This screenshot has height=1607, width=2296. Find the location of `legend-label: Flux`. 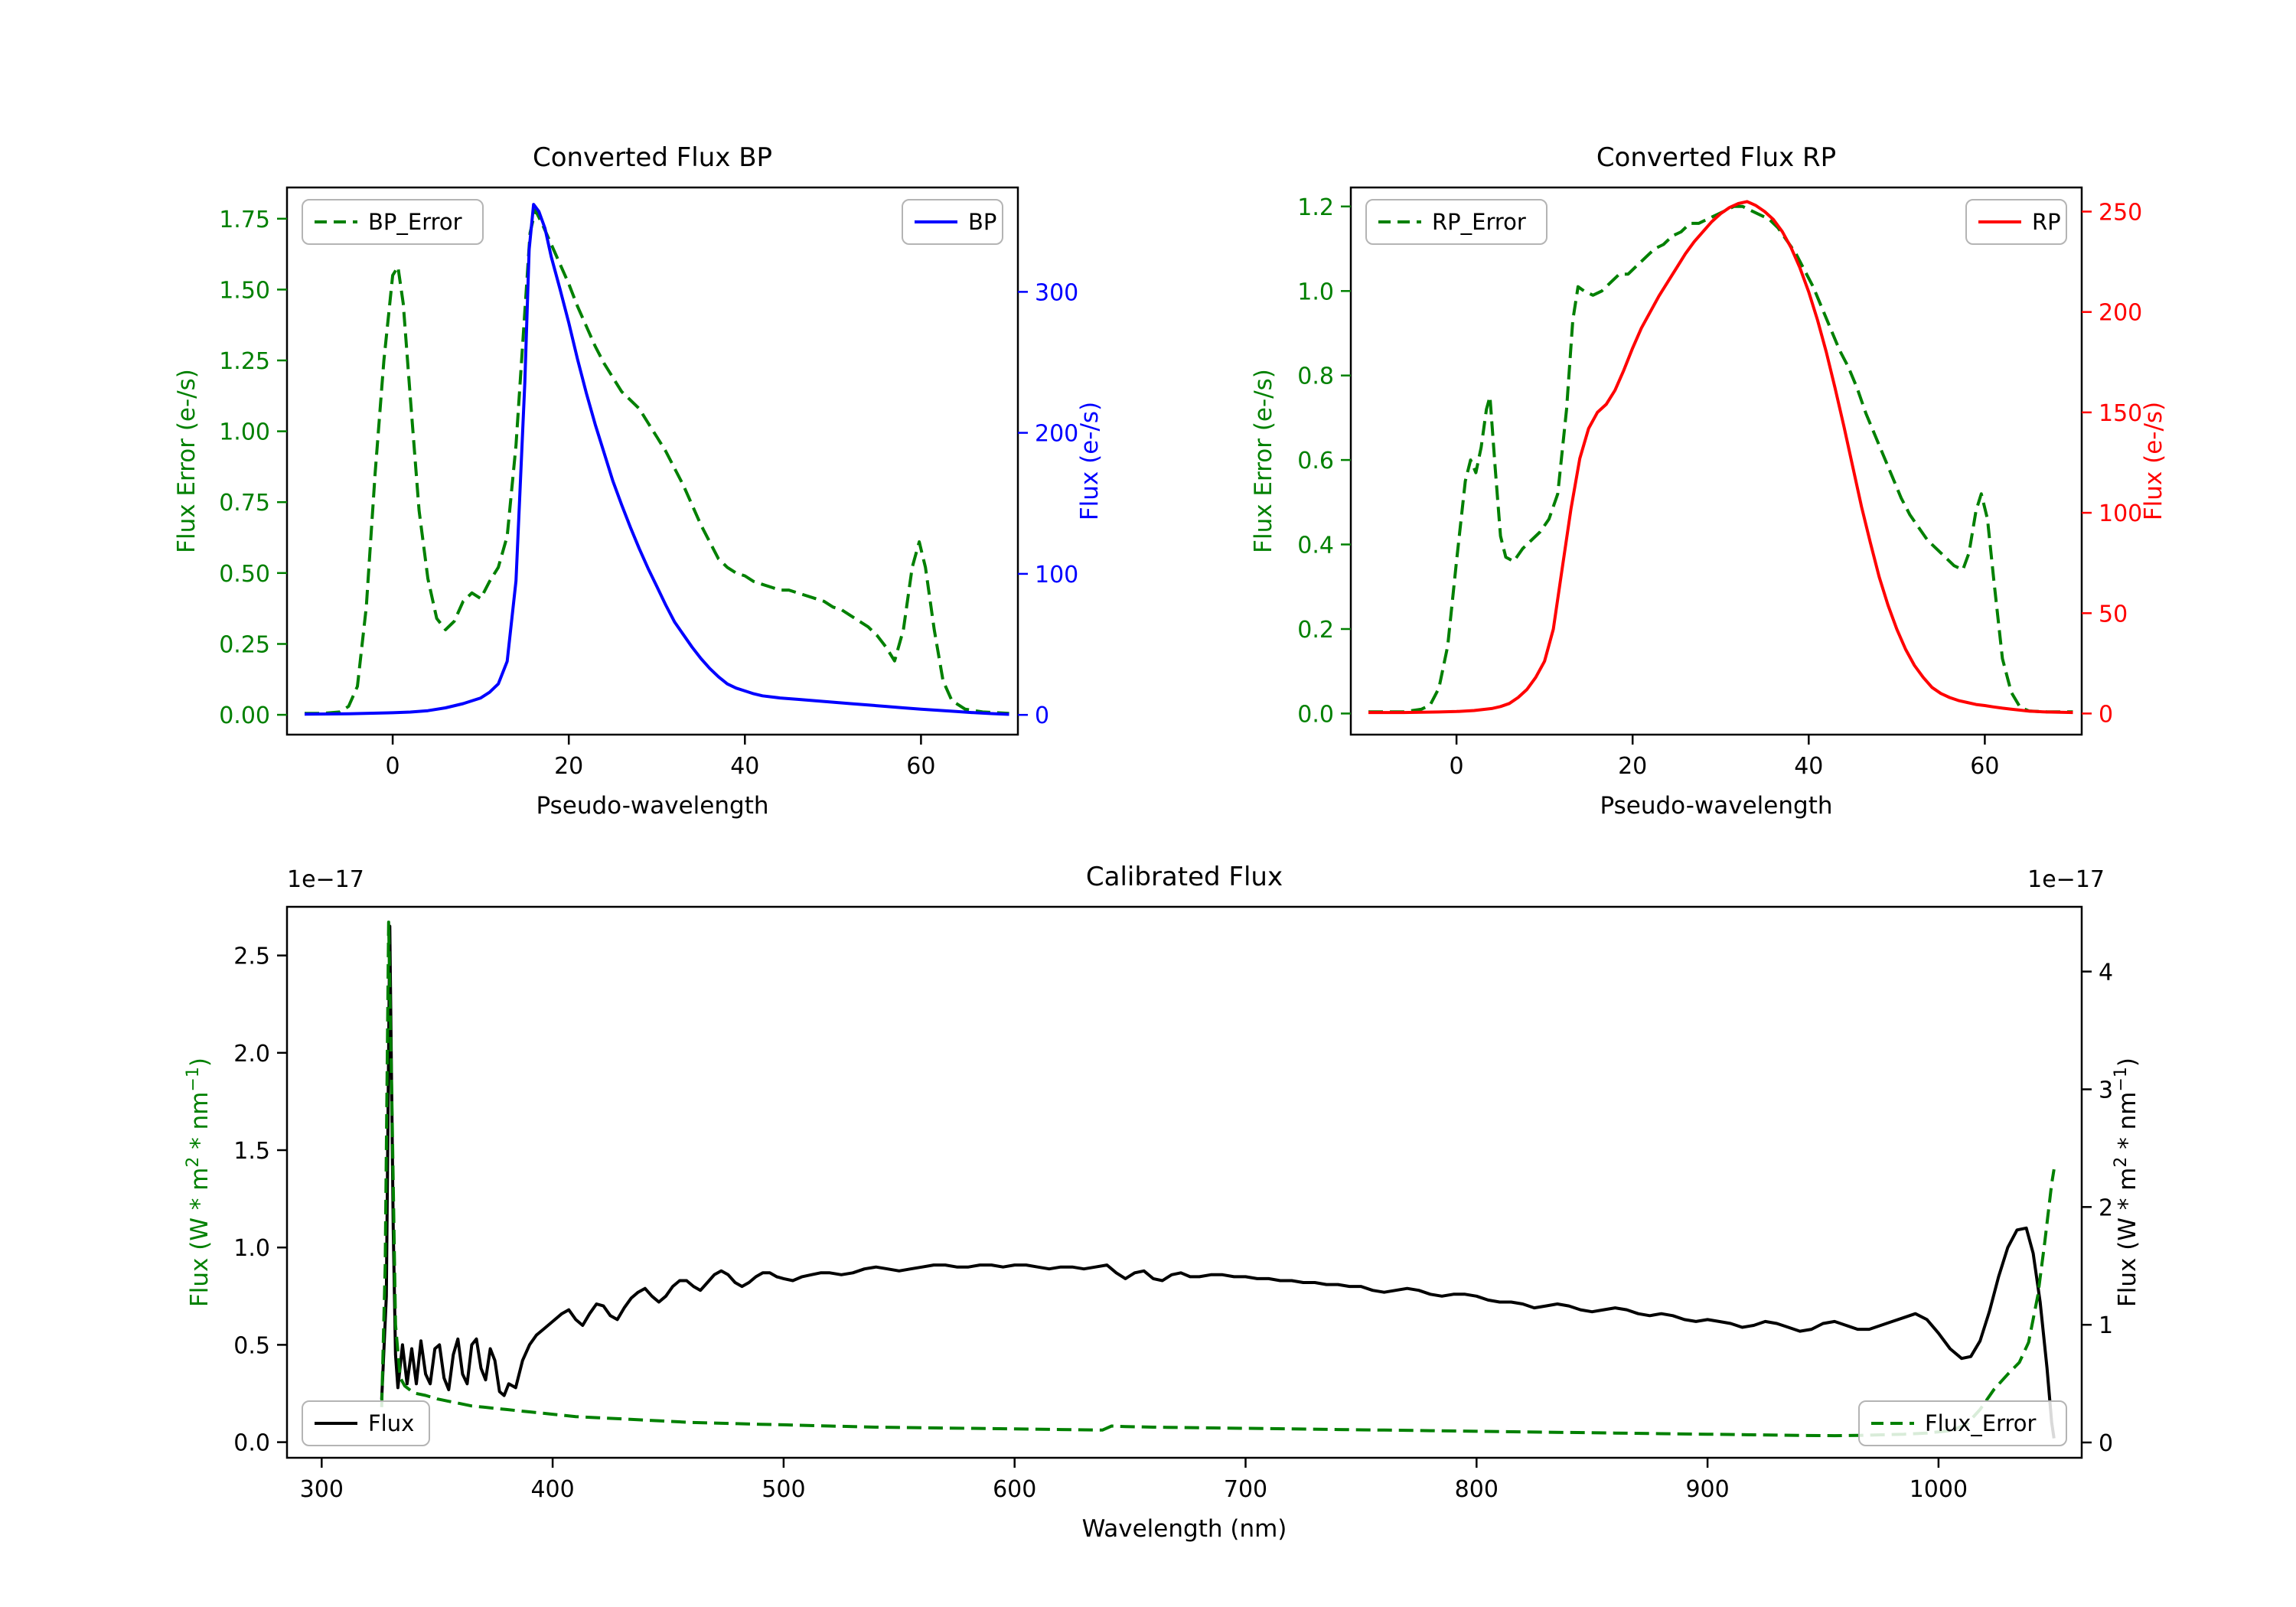

legend-label: Flux is located at coordinates (391, 1423).